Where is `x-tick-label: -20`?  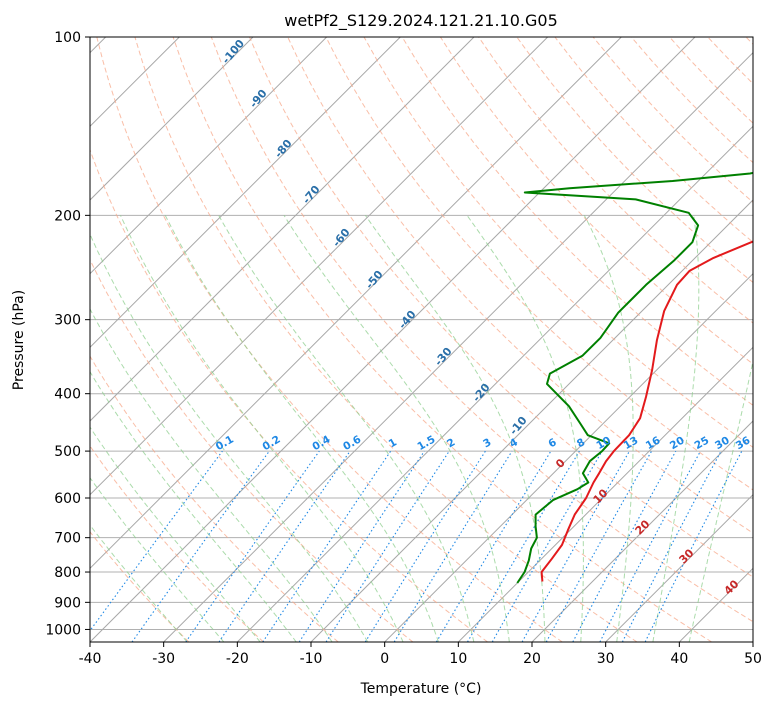
x-tick-label: -20 is located at coordinates (237, 659).